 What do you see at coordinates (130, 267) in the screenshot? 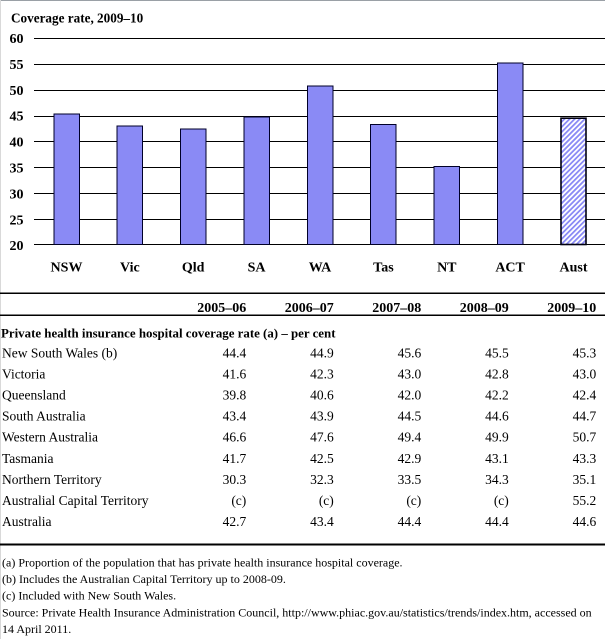
I see `svg-text: Vic` at bounding box center [130, 267].